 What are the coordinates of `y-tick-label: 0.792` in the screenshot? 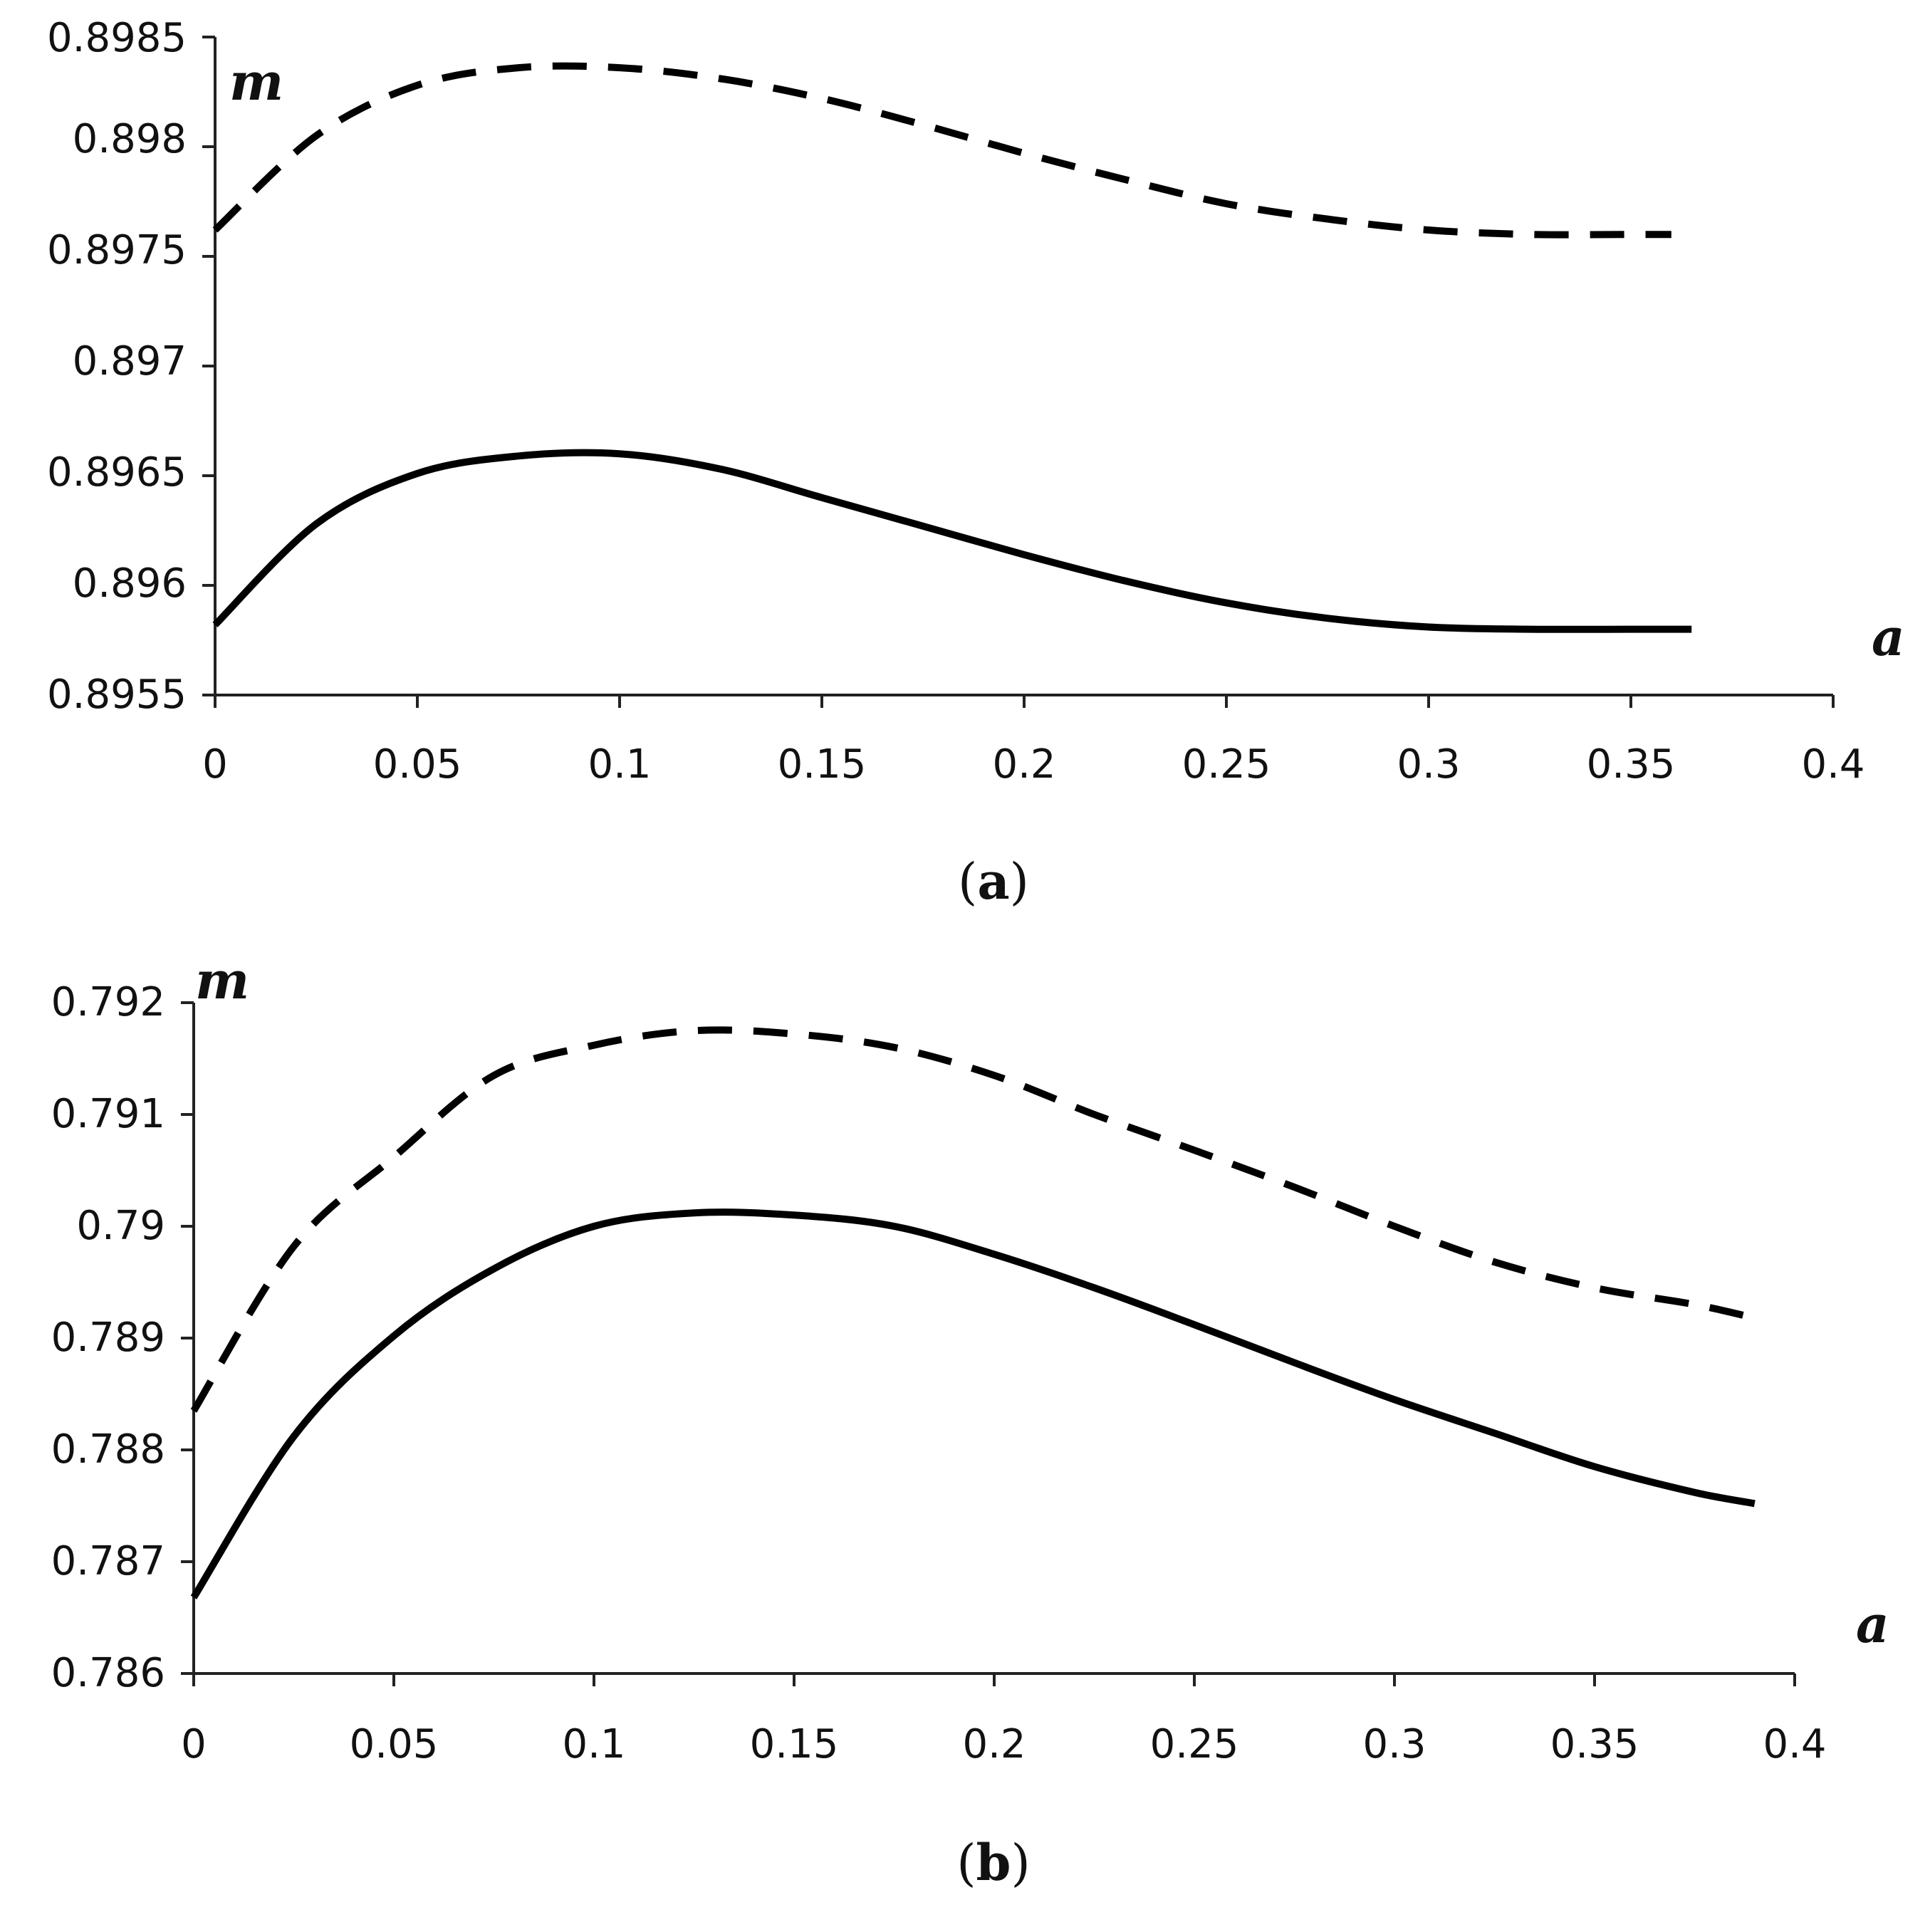 It's located at (108, 1002).